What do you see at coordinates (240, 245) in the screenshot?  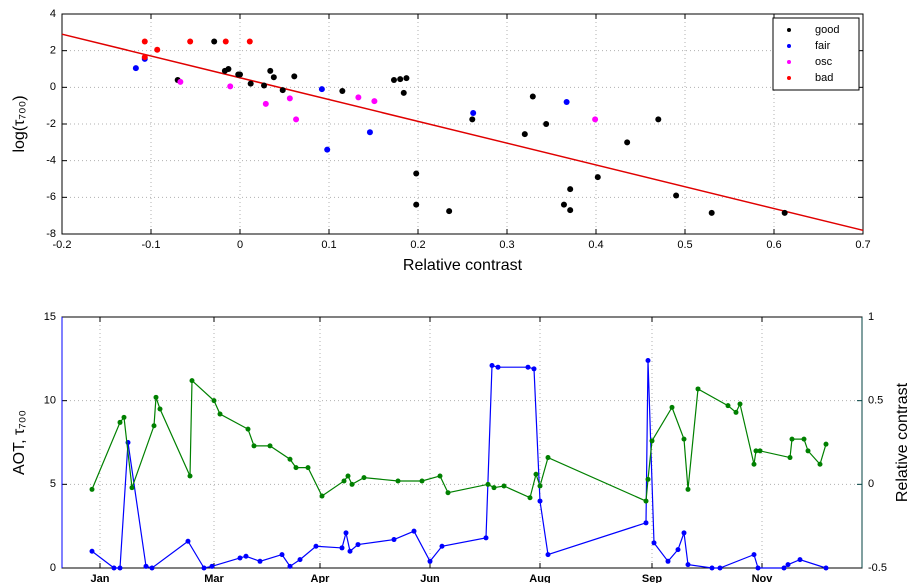 I see `x-tick-label: 0` at bounding box center [240, 245].